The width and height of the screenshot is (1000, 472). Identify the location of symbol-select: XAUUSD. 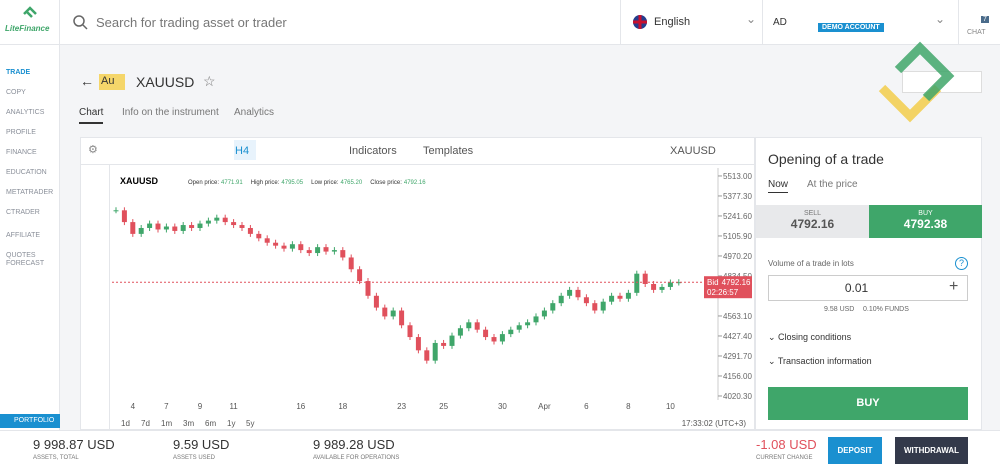
(693, 151).